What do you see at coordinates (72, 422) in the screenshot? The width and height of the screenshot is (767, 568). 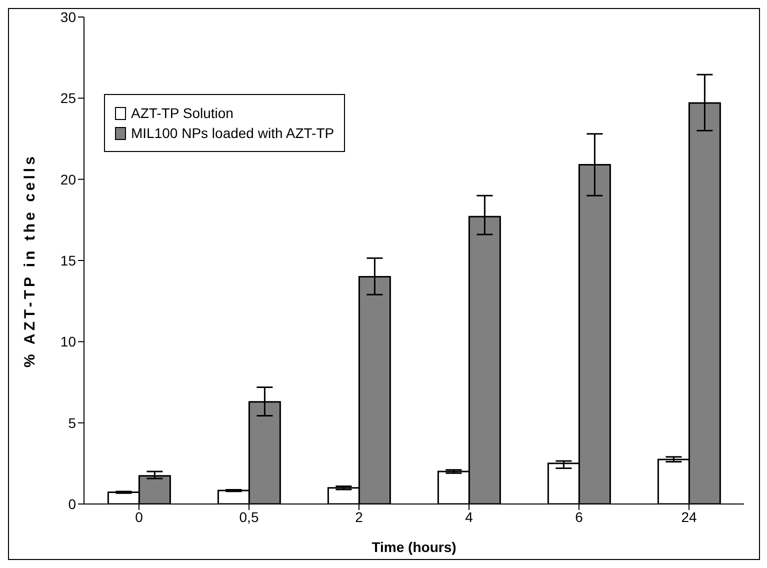 I see `y-tick-label: 5` at bounding box center [72, 422].